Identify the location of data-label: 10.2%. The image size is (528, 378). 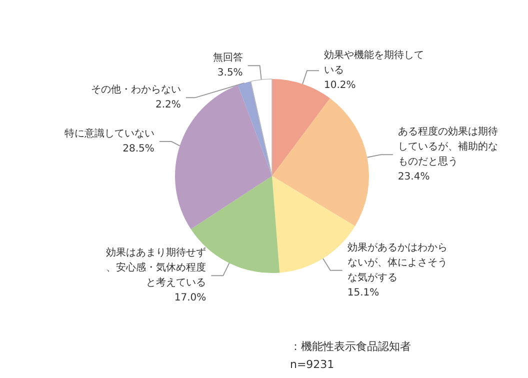
(340, 86).